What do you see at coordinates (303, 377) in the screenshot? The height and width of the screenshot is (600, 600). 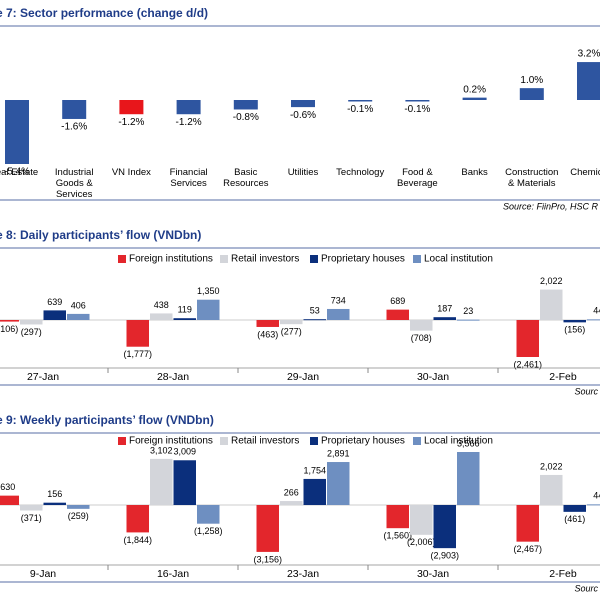 I see `category-label: 29-Jan` at bounding box center [303, 377].